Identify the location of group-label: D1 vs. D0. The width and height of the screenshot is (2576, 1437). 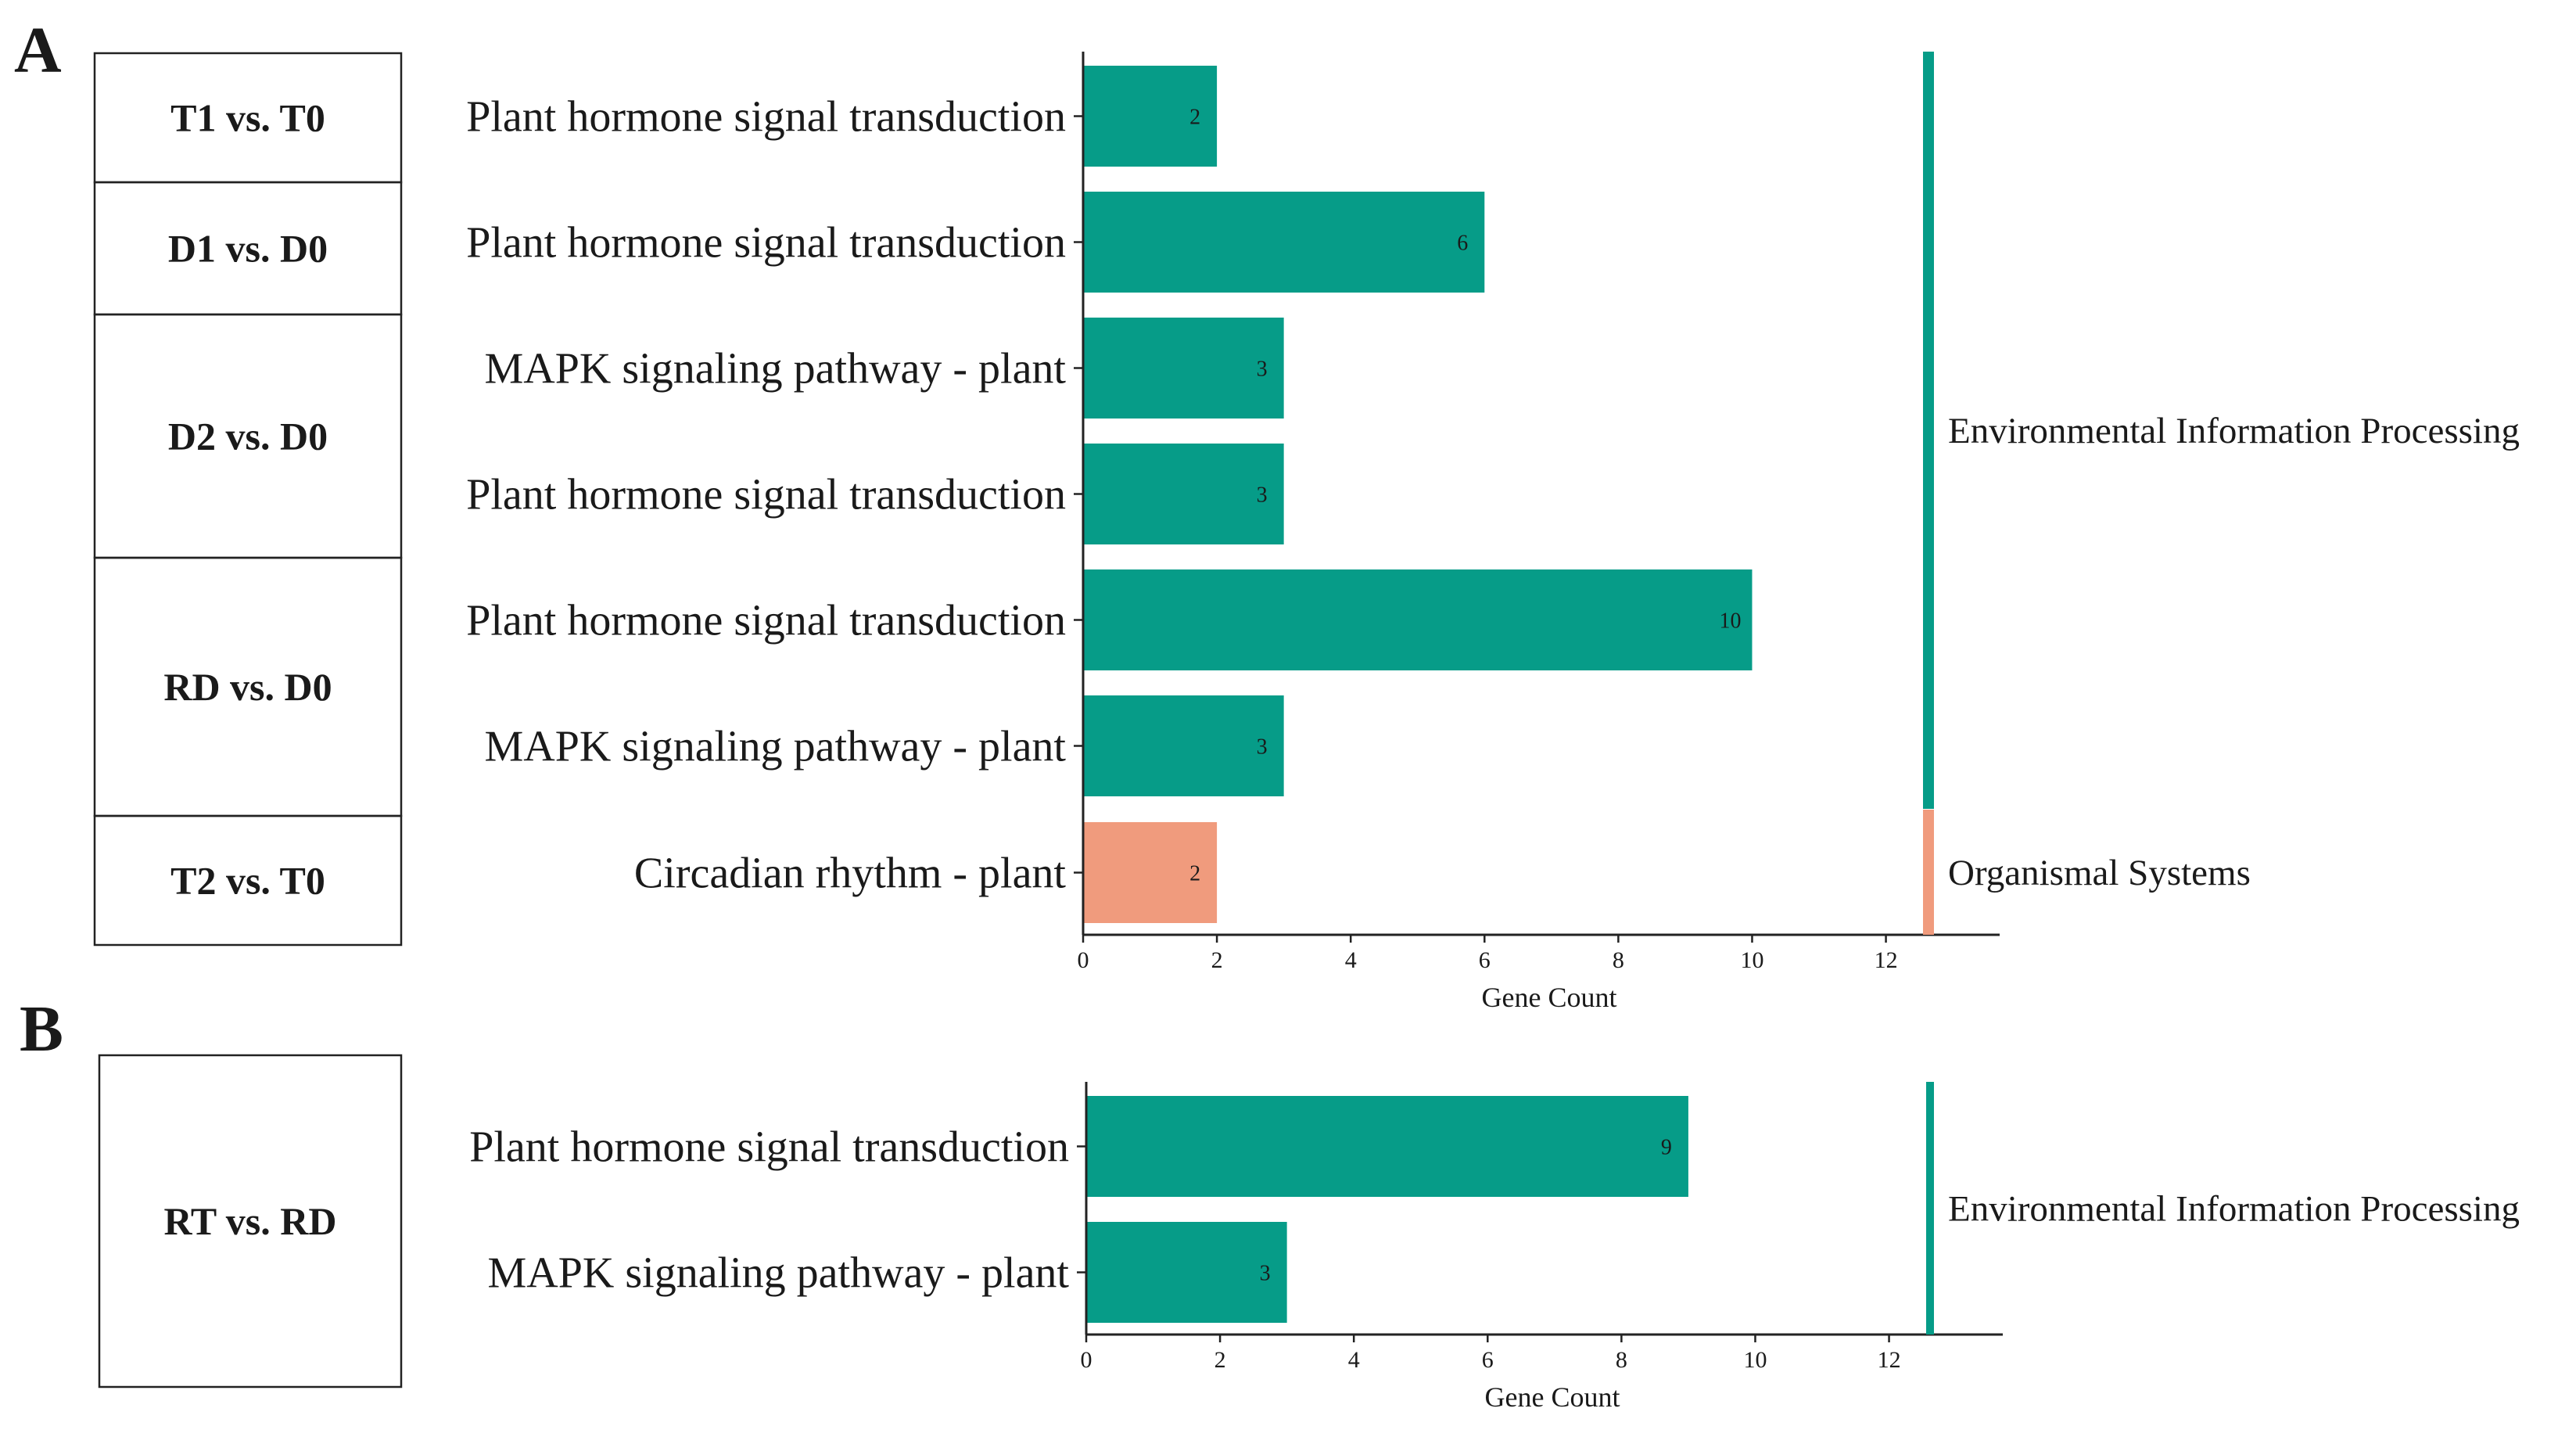
(248, 249).